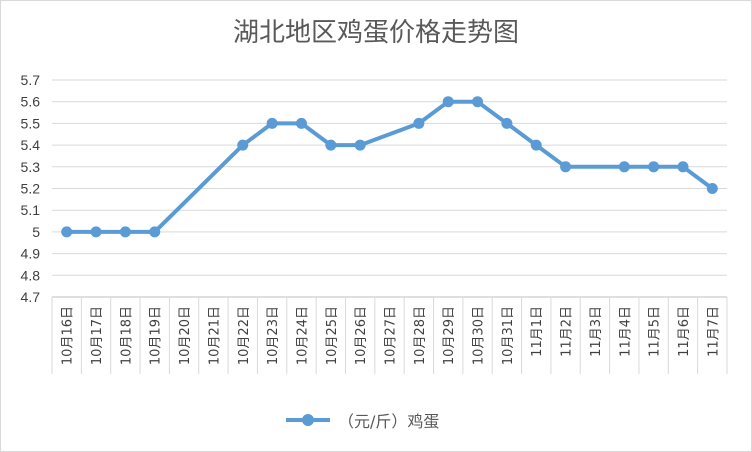  What do you see at coordinates (389, 421) in the screenshot?
I see `legend-label: （元/斤）鸡蛋` at bounding box center [389, 421].